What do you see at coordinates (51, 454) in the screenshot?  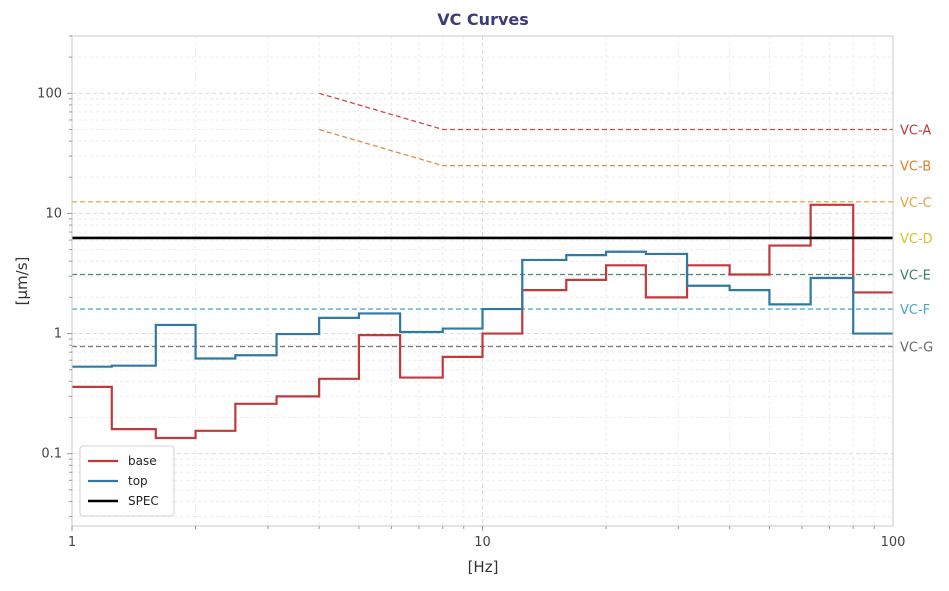 I see `y-tick-label: 0.1` at bounding box center [51, 454].